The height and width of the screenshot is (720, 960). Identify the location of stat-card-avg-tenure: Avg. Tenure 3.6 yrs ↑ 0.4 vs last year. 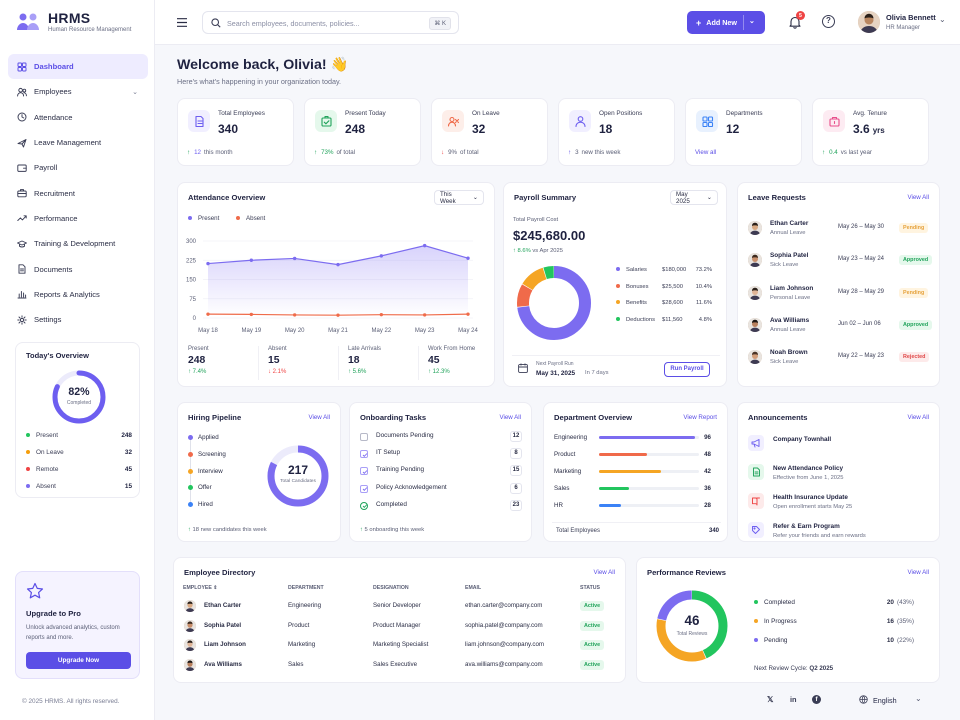
(870, 132).